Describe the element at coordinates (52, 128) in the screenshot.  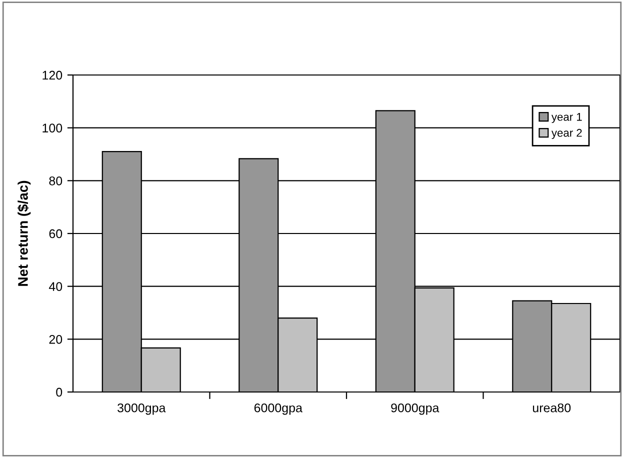
I see `y-tick-label: 100` at that location.